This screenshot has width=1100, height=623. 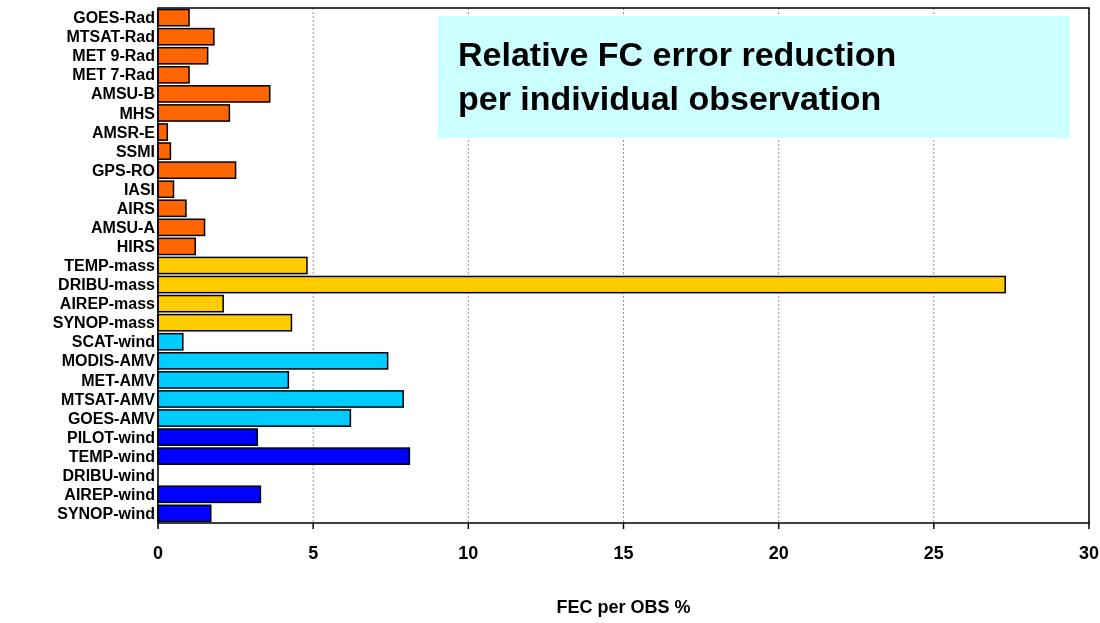 I want to click on y-tick-label: HIRS, so click(x=136, y=247).